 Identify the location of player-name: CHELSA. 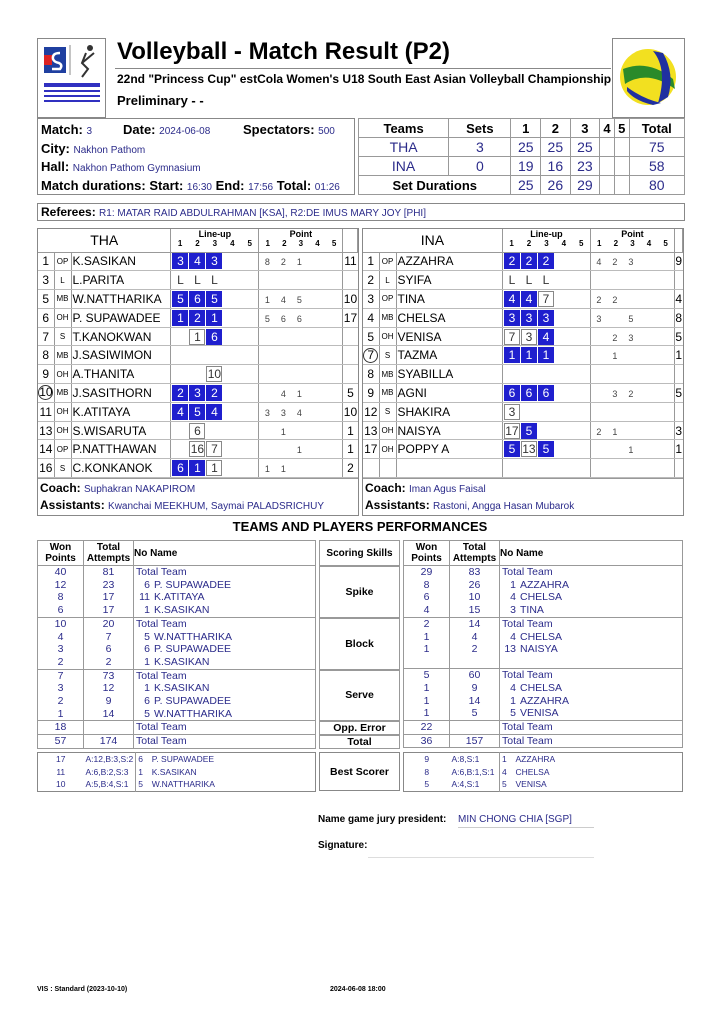
(541, 597).